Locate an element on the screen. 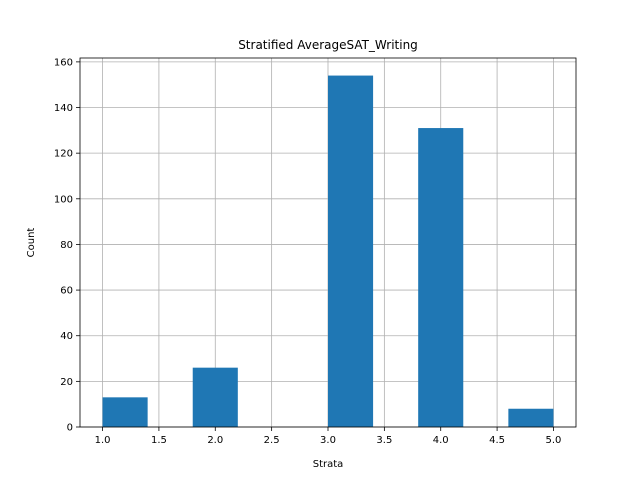 Image resolution: width=640 pixels, height=480 pixels. x-tick-label: 2.5 is located at coordinates (272, 440).